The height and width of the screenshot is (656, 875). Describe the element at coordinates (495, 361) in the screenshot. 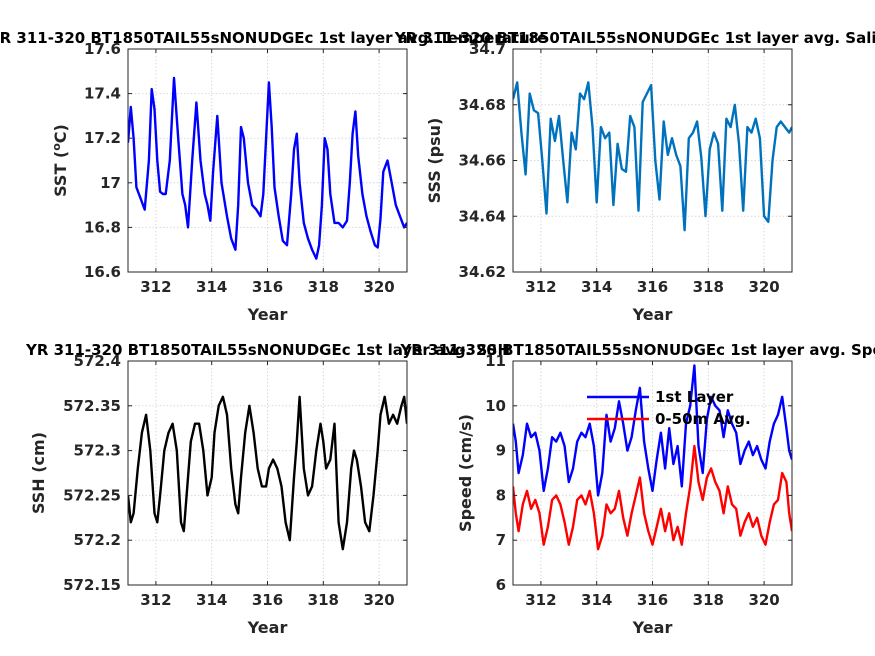

I see `y-tick-label: 11` at that location.